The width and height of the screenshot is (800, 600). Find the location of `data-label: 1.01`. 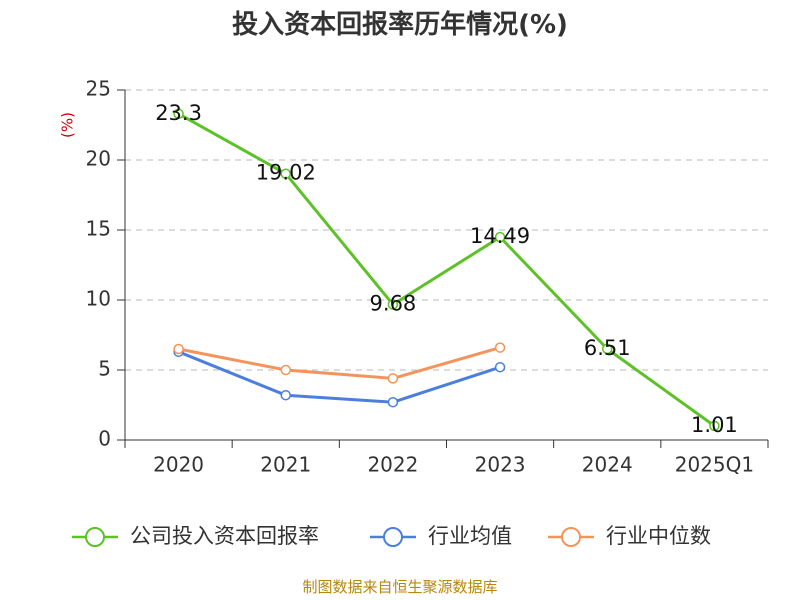

data-label: 1.01 is located at coordinates (714, 425).